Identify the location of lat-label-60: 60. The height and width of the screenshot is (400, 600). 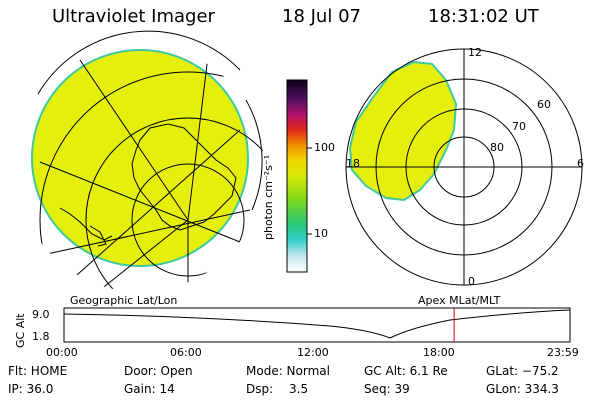
(544, 104).